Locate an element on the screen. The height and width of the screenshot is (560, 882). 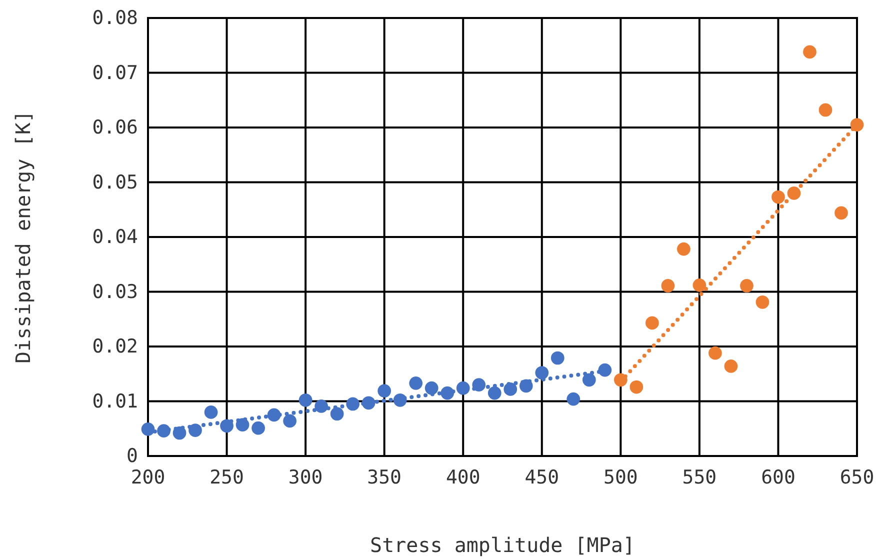
x-tick-label: 350 is located at coordinates (384, 477).